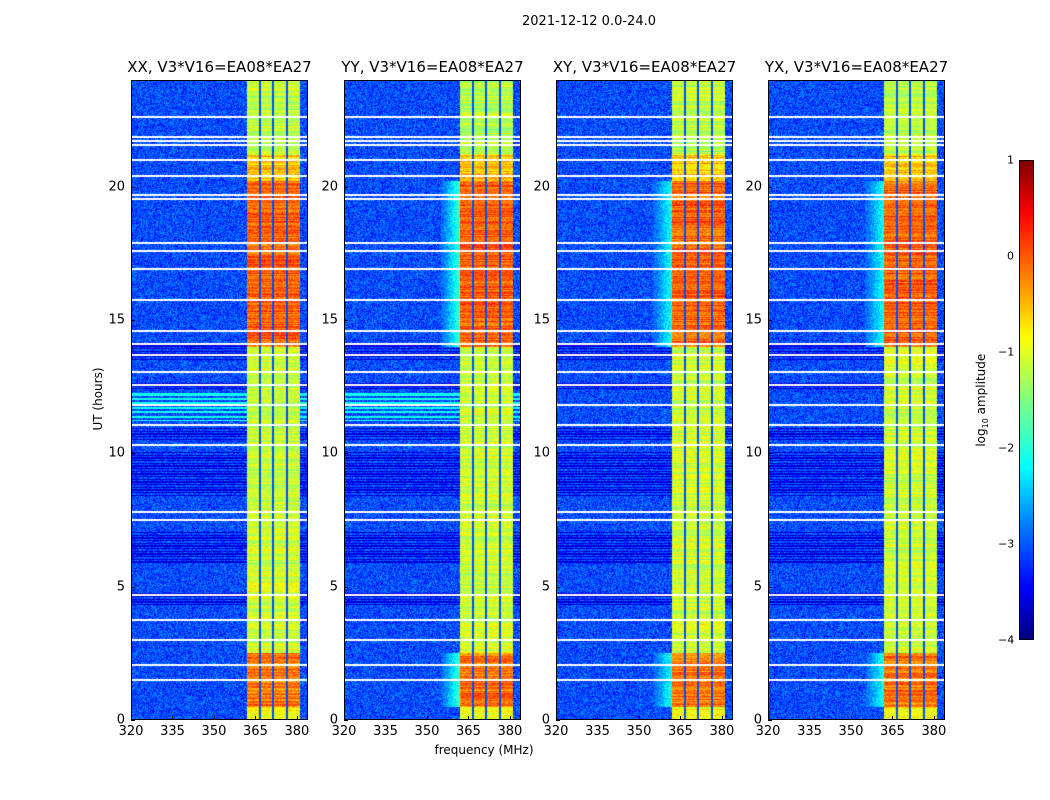 This screenshot has height=800, width=1050. What do you see at coordinates (1026, 400) in the screenshot?
I see `colorbar` at bounding box center [1026, 400].